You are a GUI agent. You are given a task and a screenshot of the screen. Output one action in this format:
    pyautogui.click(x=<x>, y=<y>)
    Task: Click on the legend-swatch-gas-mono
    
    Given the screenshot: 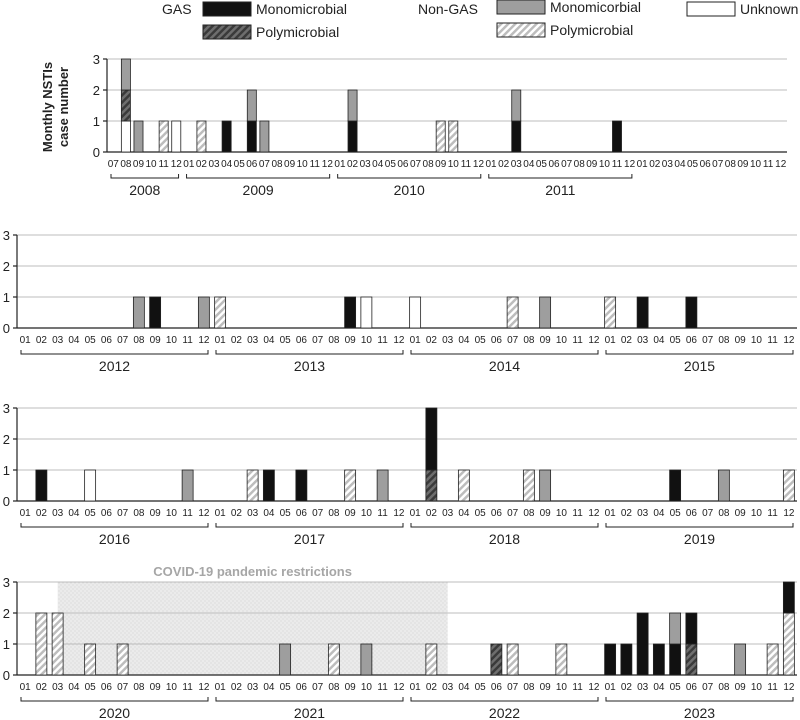 What is the action you would take?
    pyautogui.click(x=227, y=9)
    